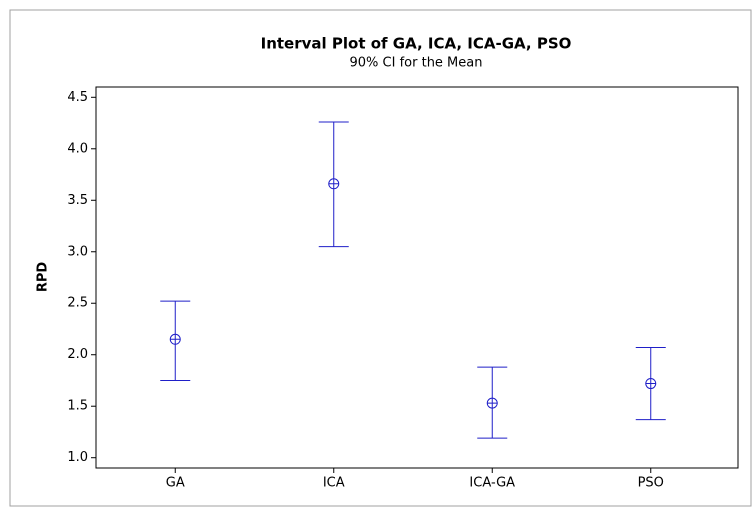  I want to click on y-tick-label: 2.5, so click(77, 303).